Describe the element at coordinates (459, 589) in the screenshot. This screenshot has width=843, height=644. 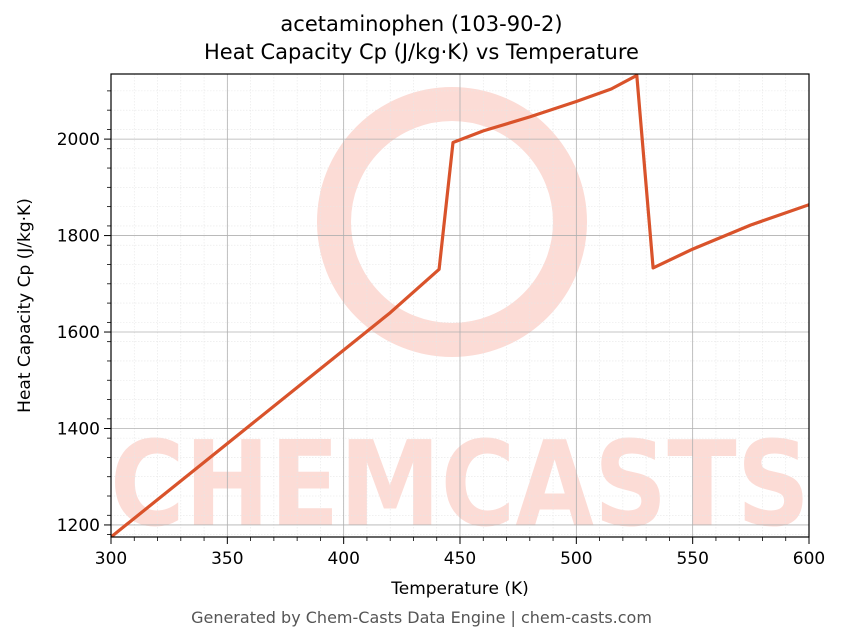
I see `x-axis-label: Temperature (K)` at that location.